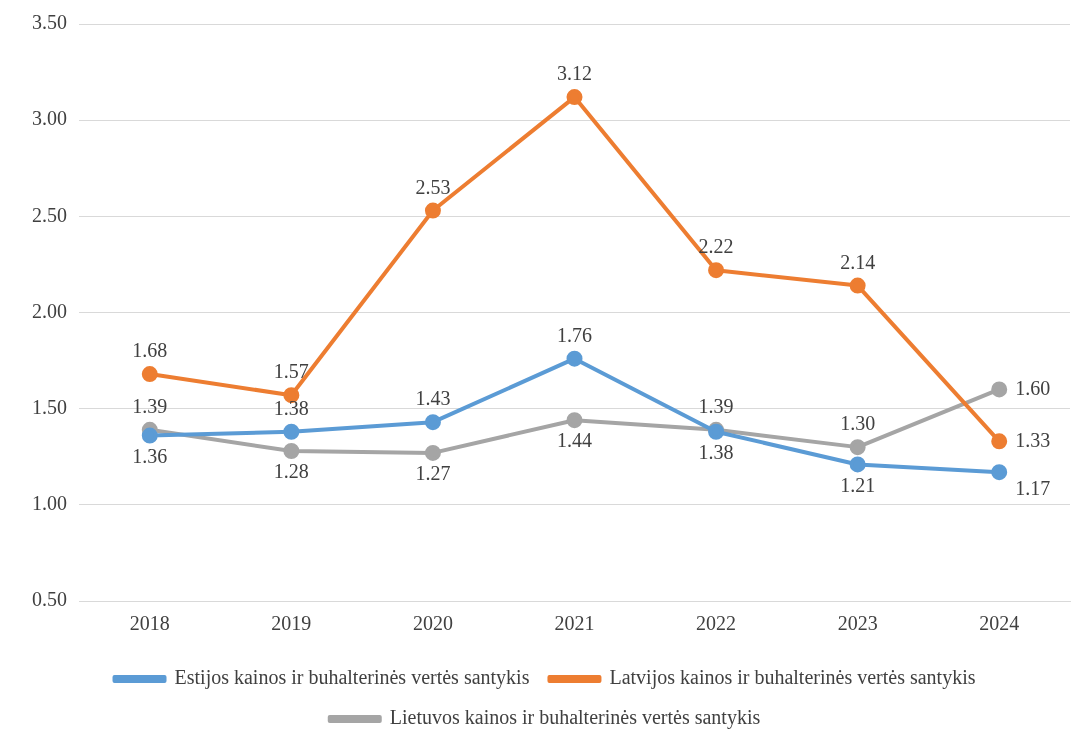 The image size is (1090, 749). Describe the element at coordinates (291, 371) in the screenshot. I see `data-label: 1.57` at that location.